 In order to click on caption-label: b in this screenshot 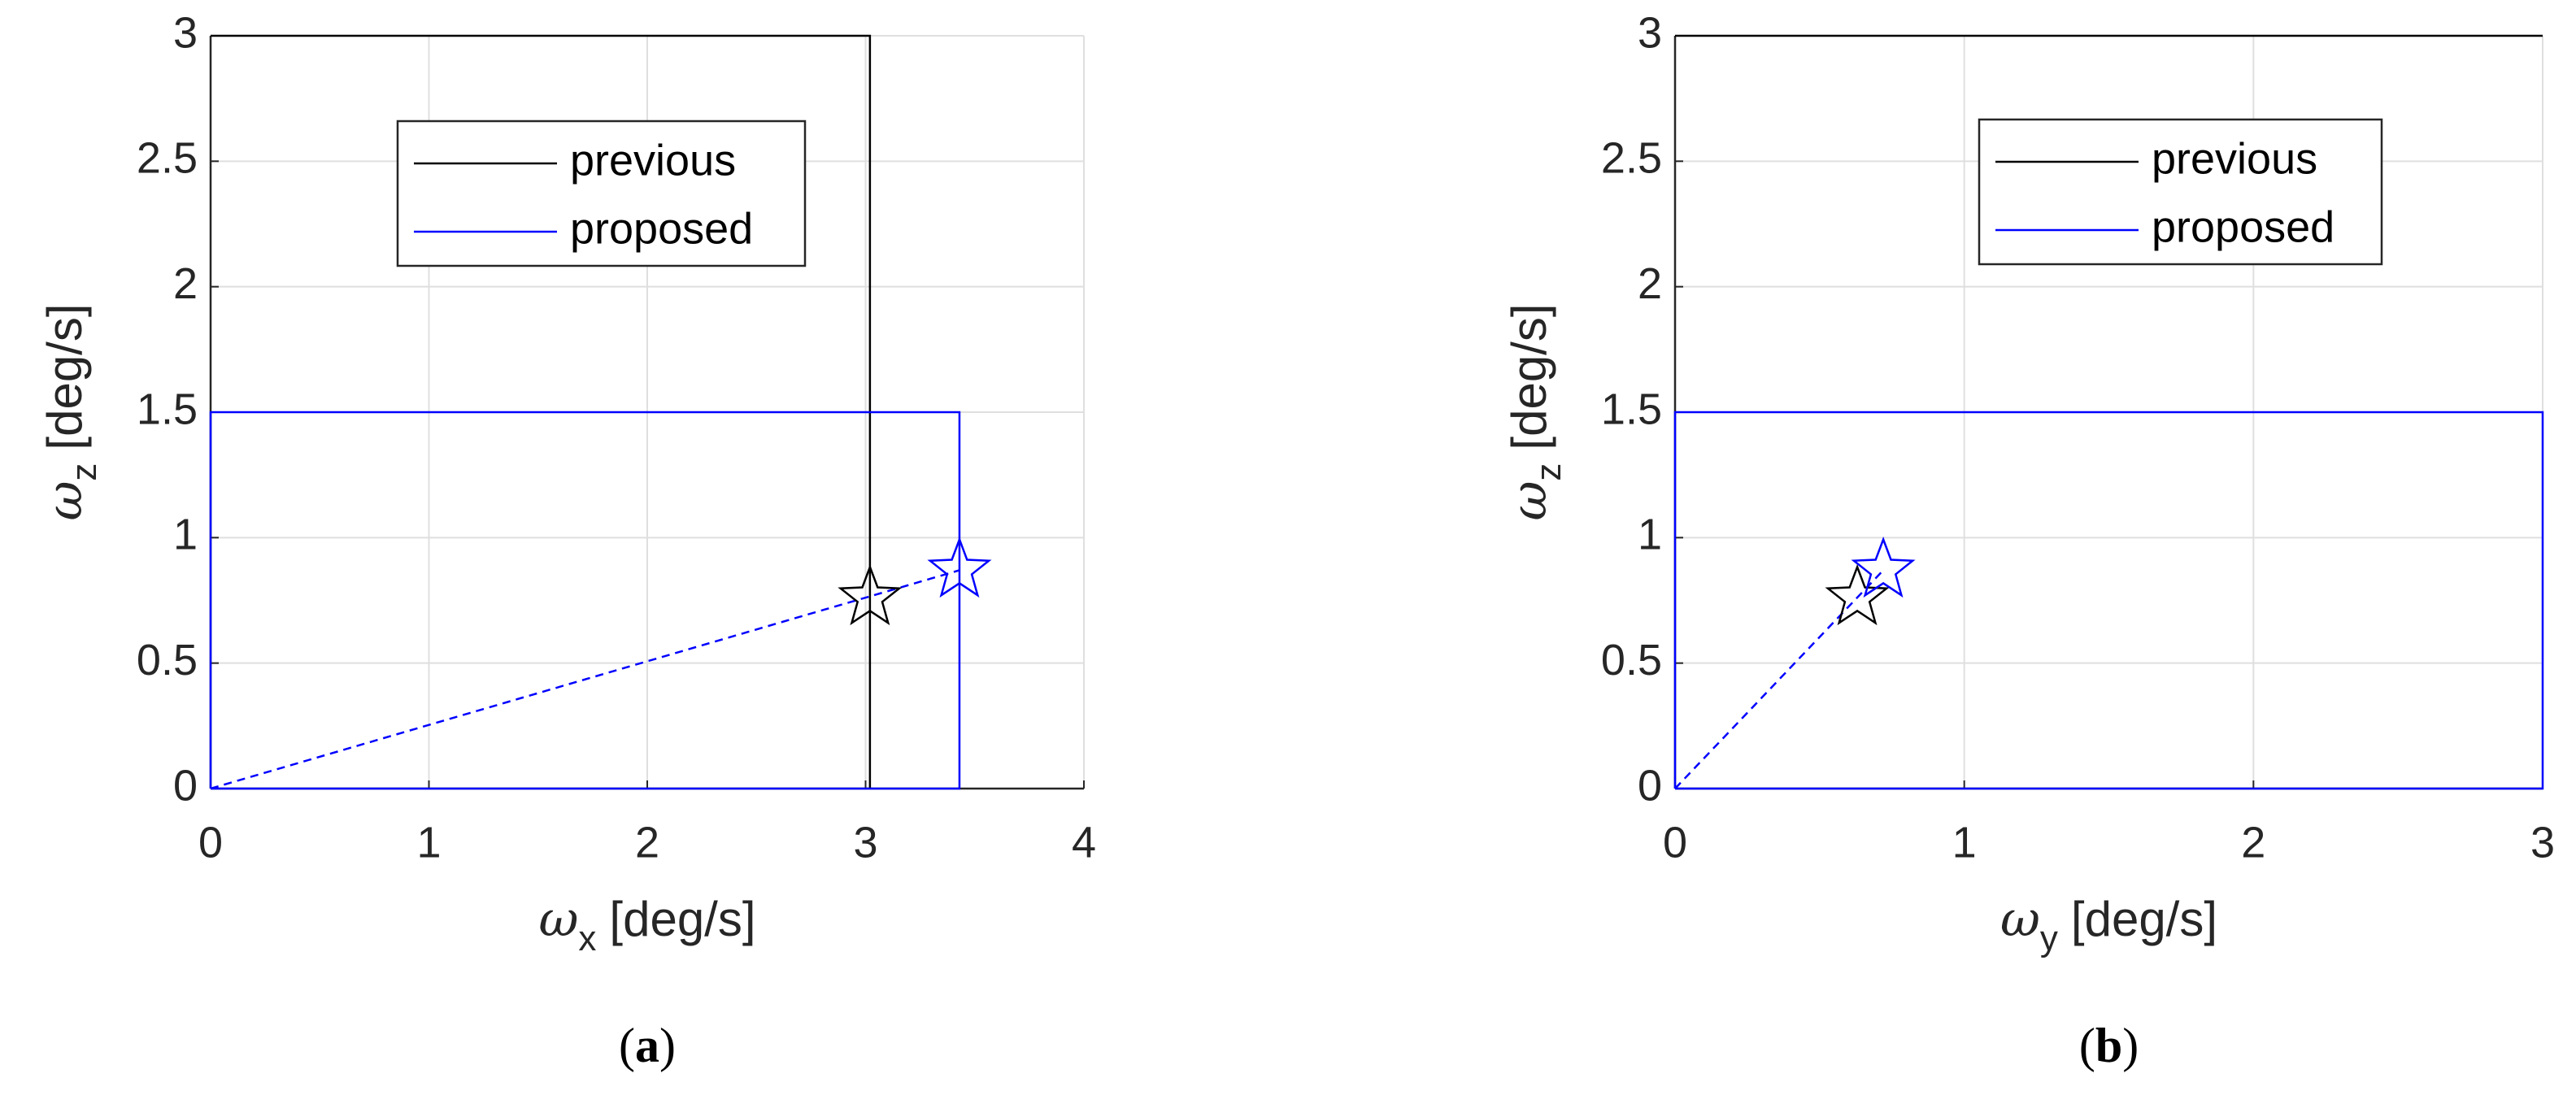, I will do `click(2108, 1045)`.